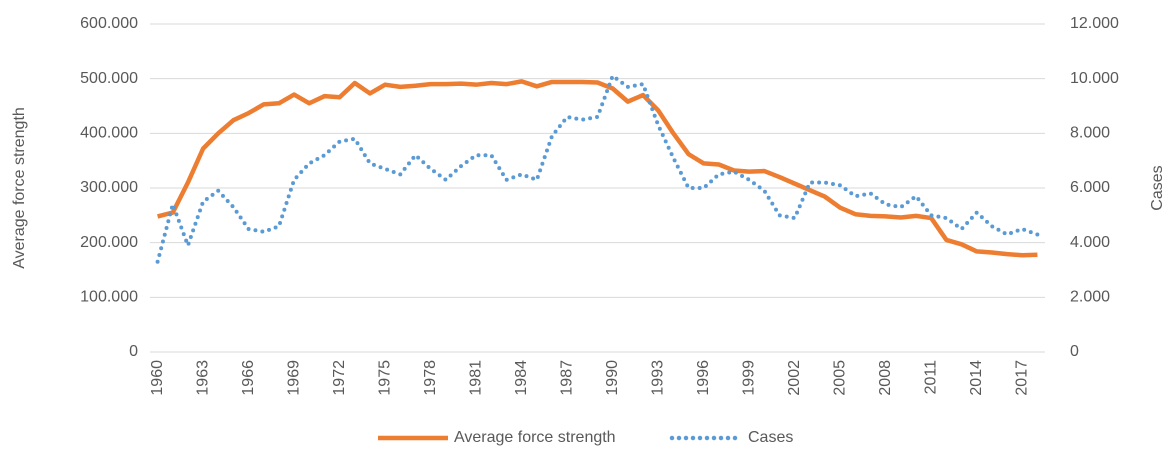 The image size is (1170, 457). Describe the element at coordinates (293, 378) in the screenshot. I see `x-tick-label: 1969` at that location.